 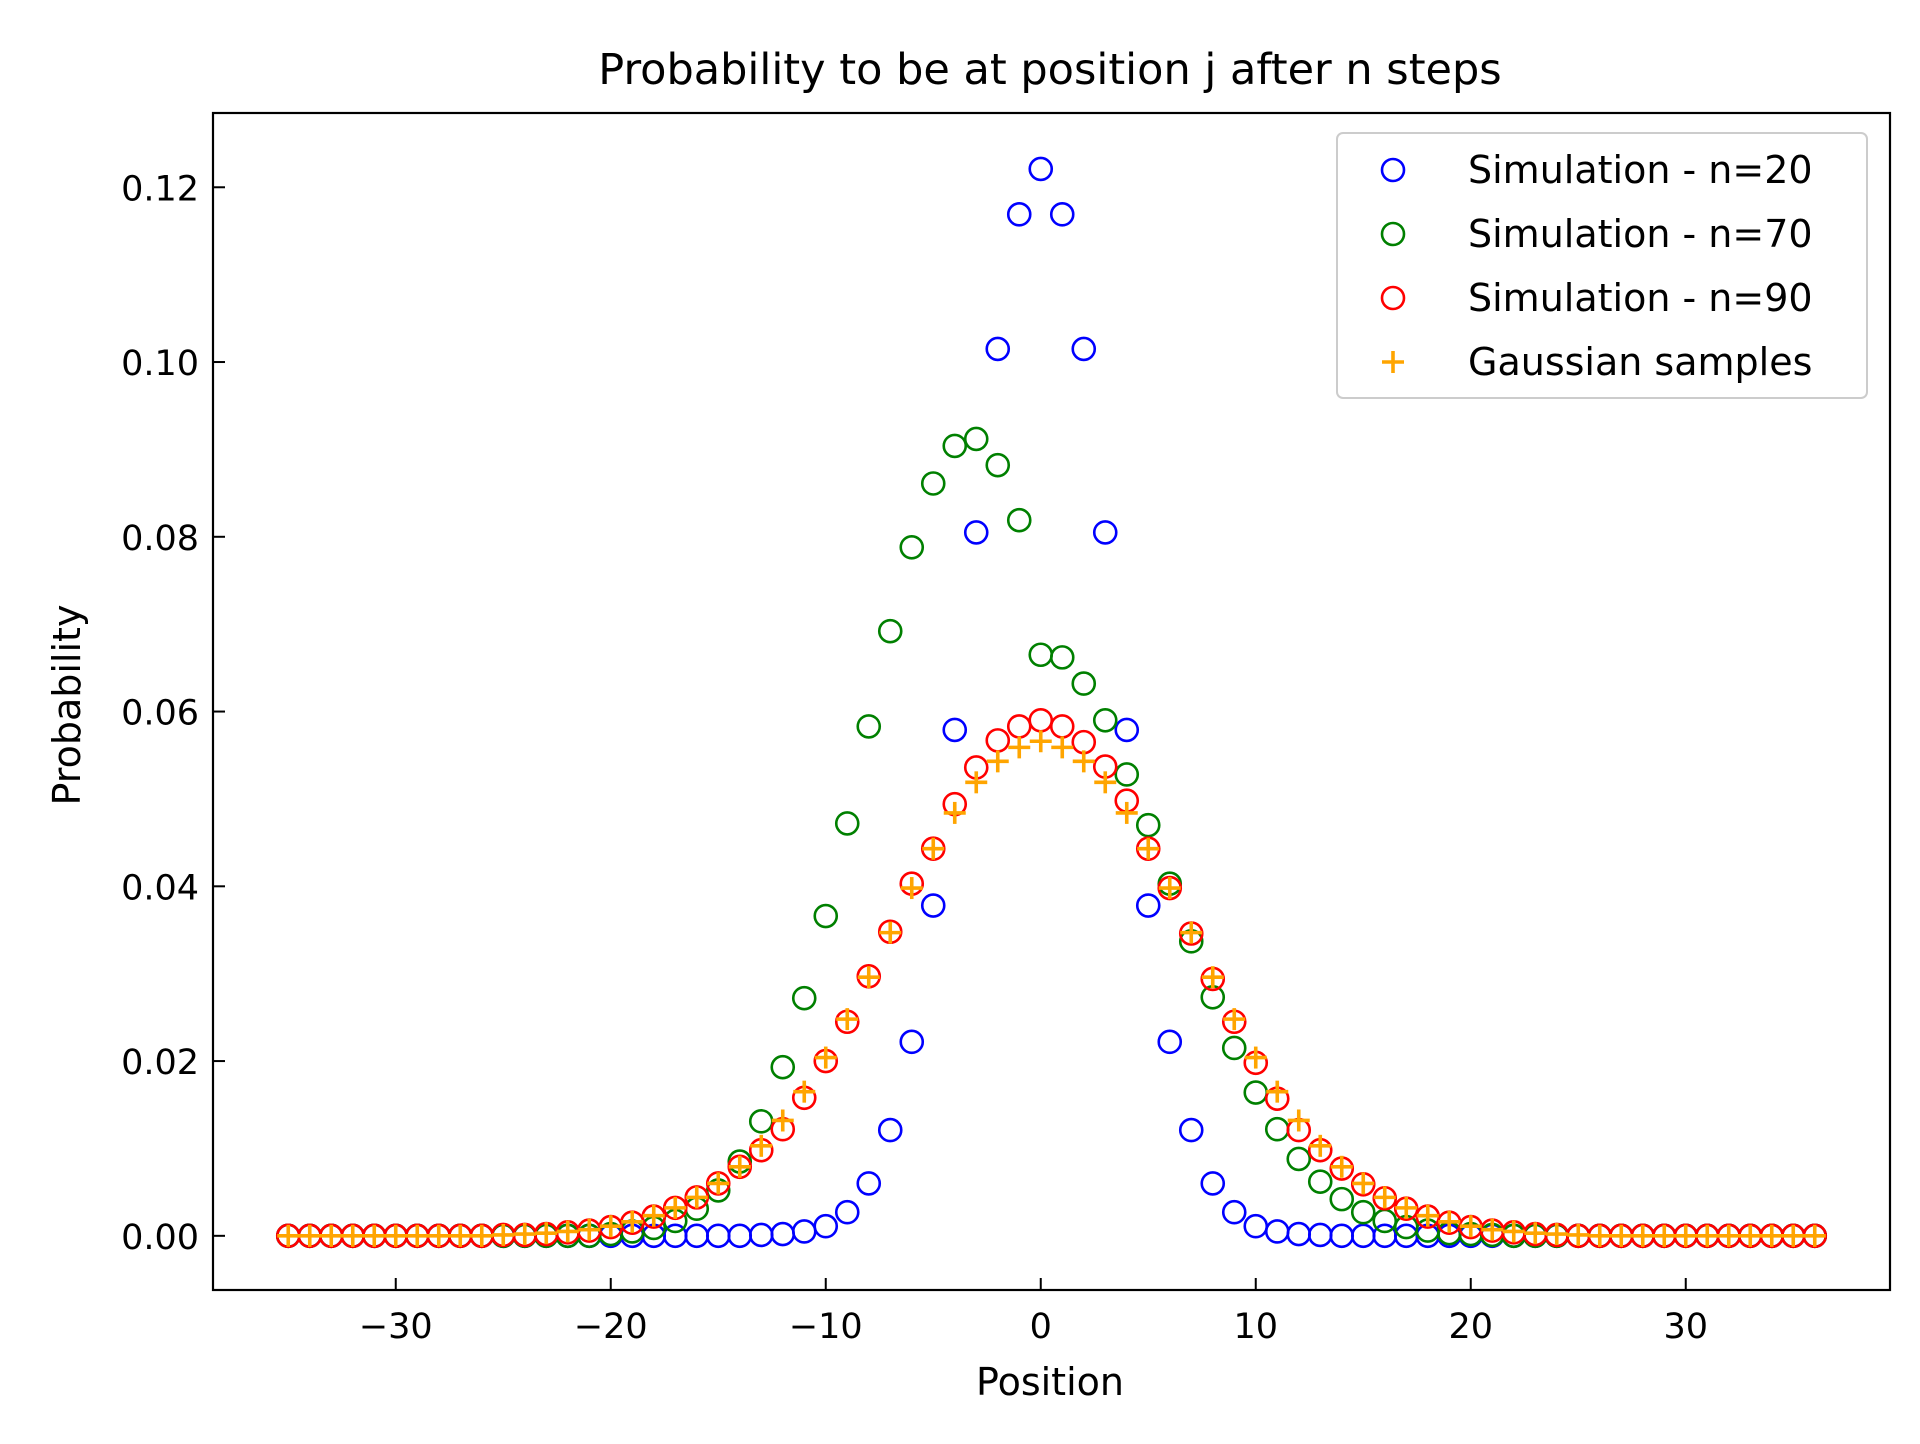 I want to click on x-tick-label: 10, so click(x=1255, y=1327).